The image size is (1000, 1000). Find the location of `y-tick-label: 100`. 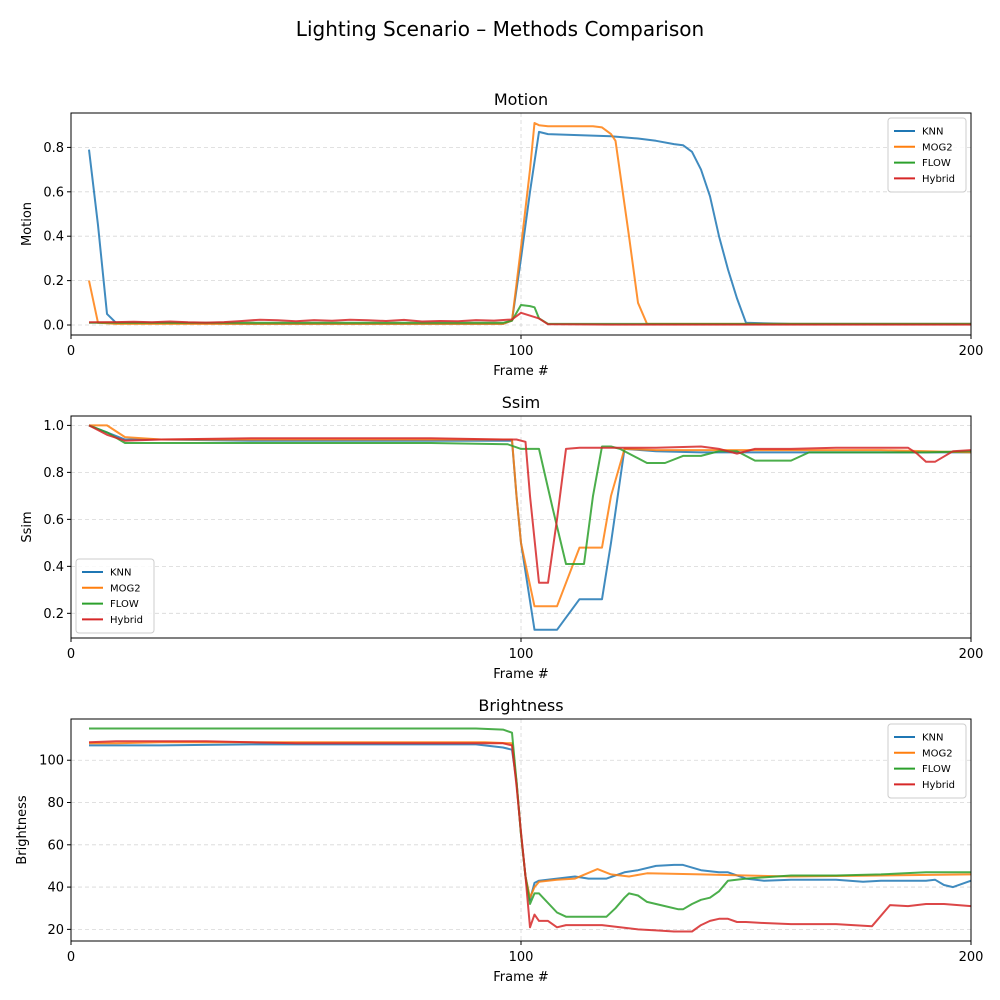

y-tick-label: 100 is located at coordinates (51, 761).